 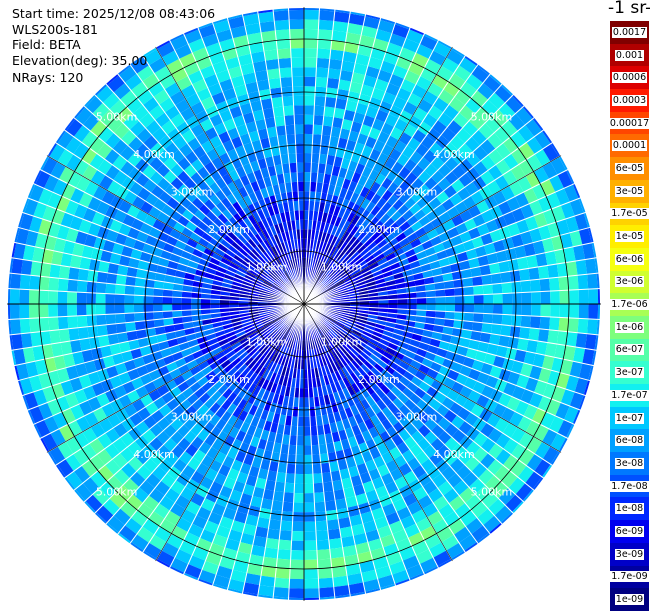 I want to click on colorbar-level: 3e-07, so click(x=629, y=372).